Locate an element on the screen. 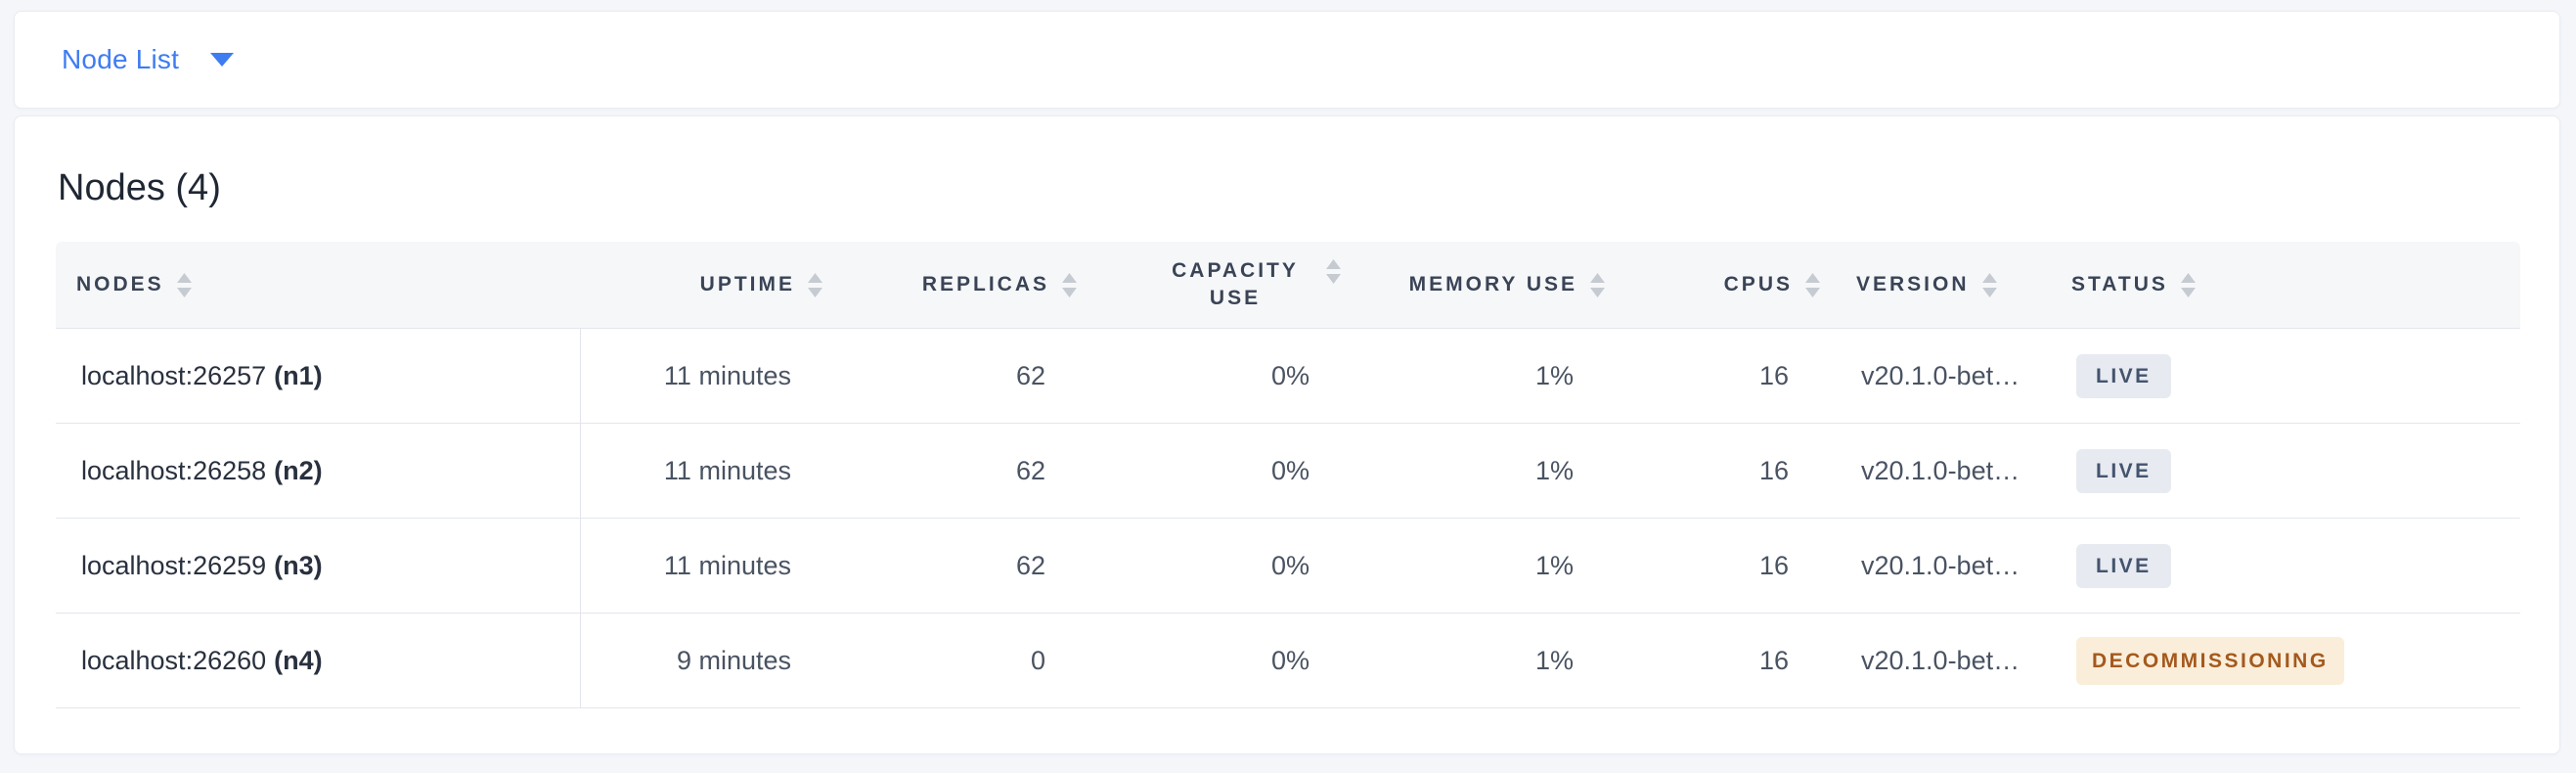 Image resolution: width=2576 pixels, height=773 pixels. node-address-cell: localhost:26259 (n3) is located at coordinates (318, 566).